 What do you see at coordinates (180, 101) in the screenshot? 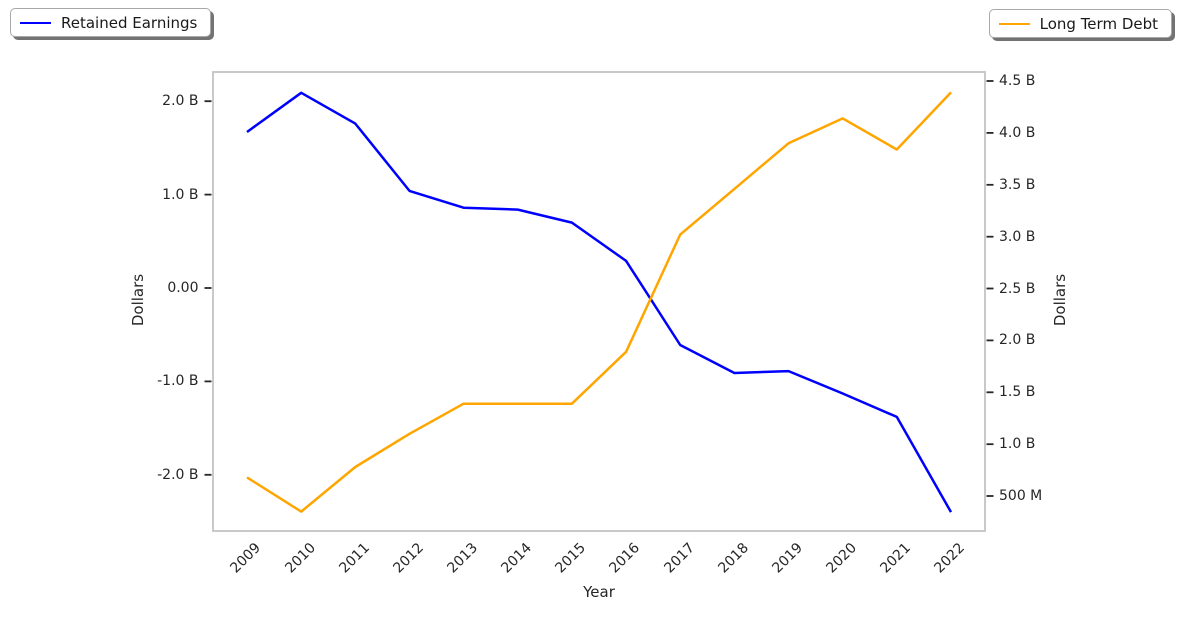
I see `left-axis-tick-label: 2.0 B` at bounding box center [180, 101].